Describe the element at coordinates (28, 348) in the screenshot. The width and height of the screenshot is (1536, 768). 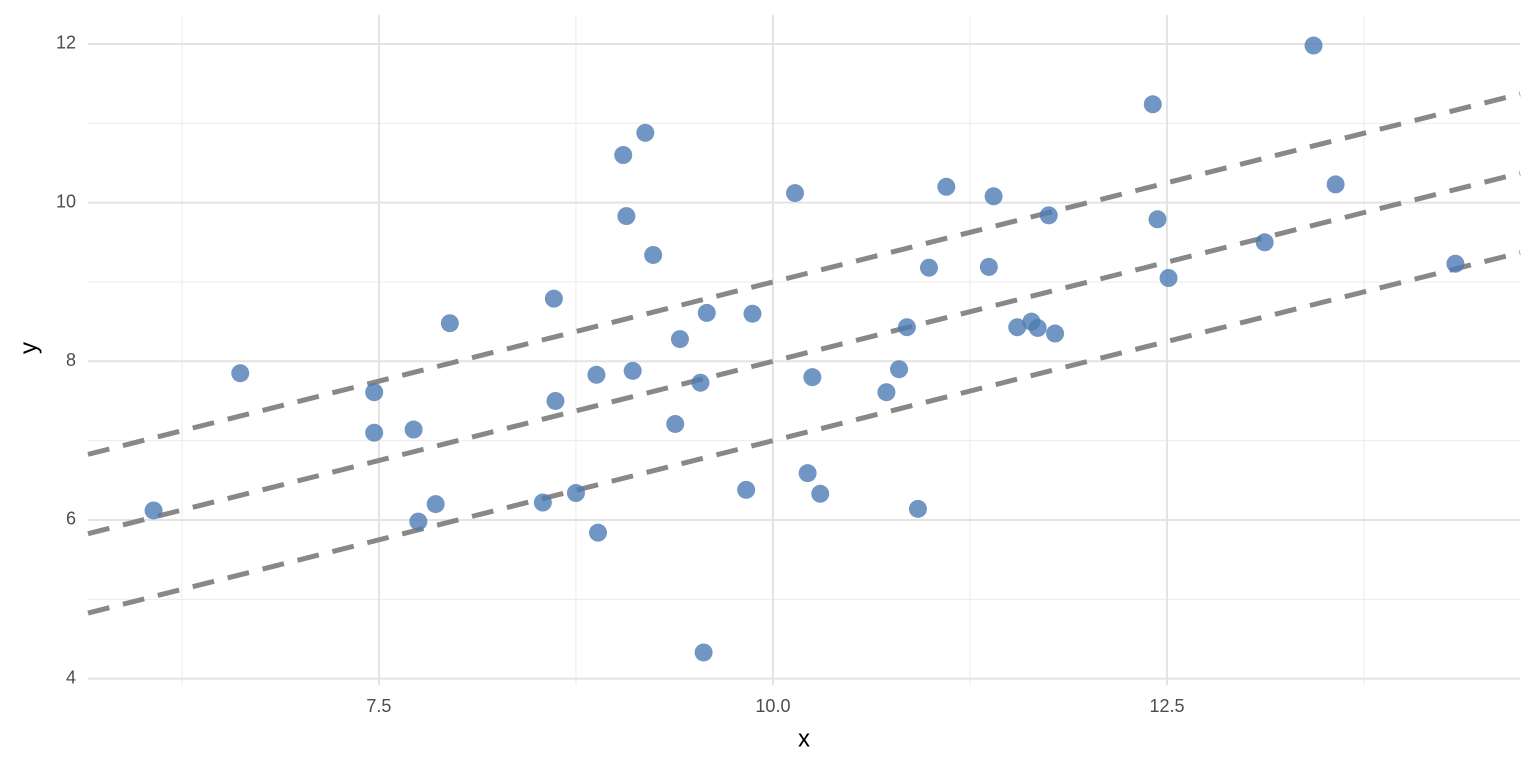
I see `y-axis-title: y` at that location.